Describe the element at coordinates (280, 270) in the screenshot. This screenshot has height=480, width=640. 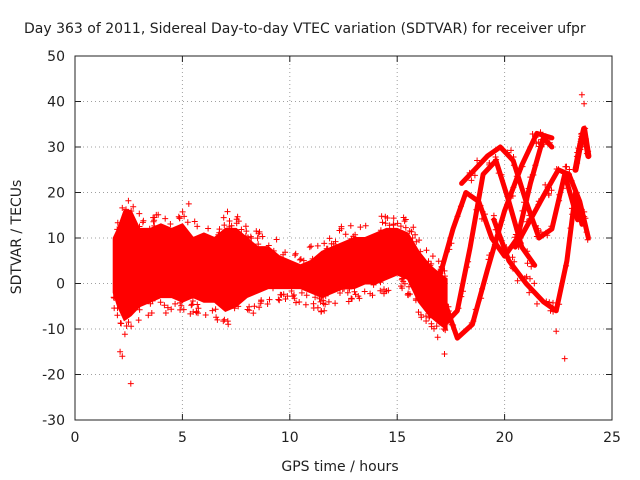
I see `series-main-band` at that location.